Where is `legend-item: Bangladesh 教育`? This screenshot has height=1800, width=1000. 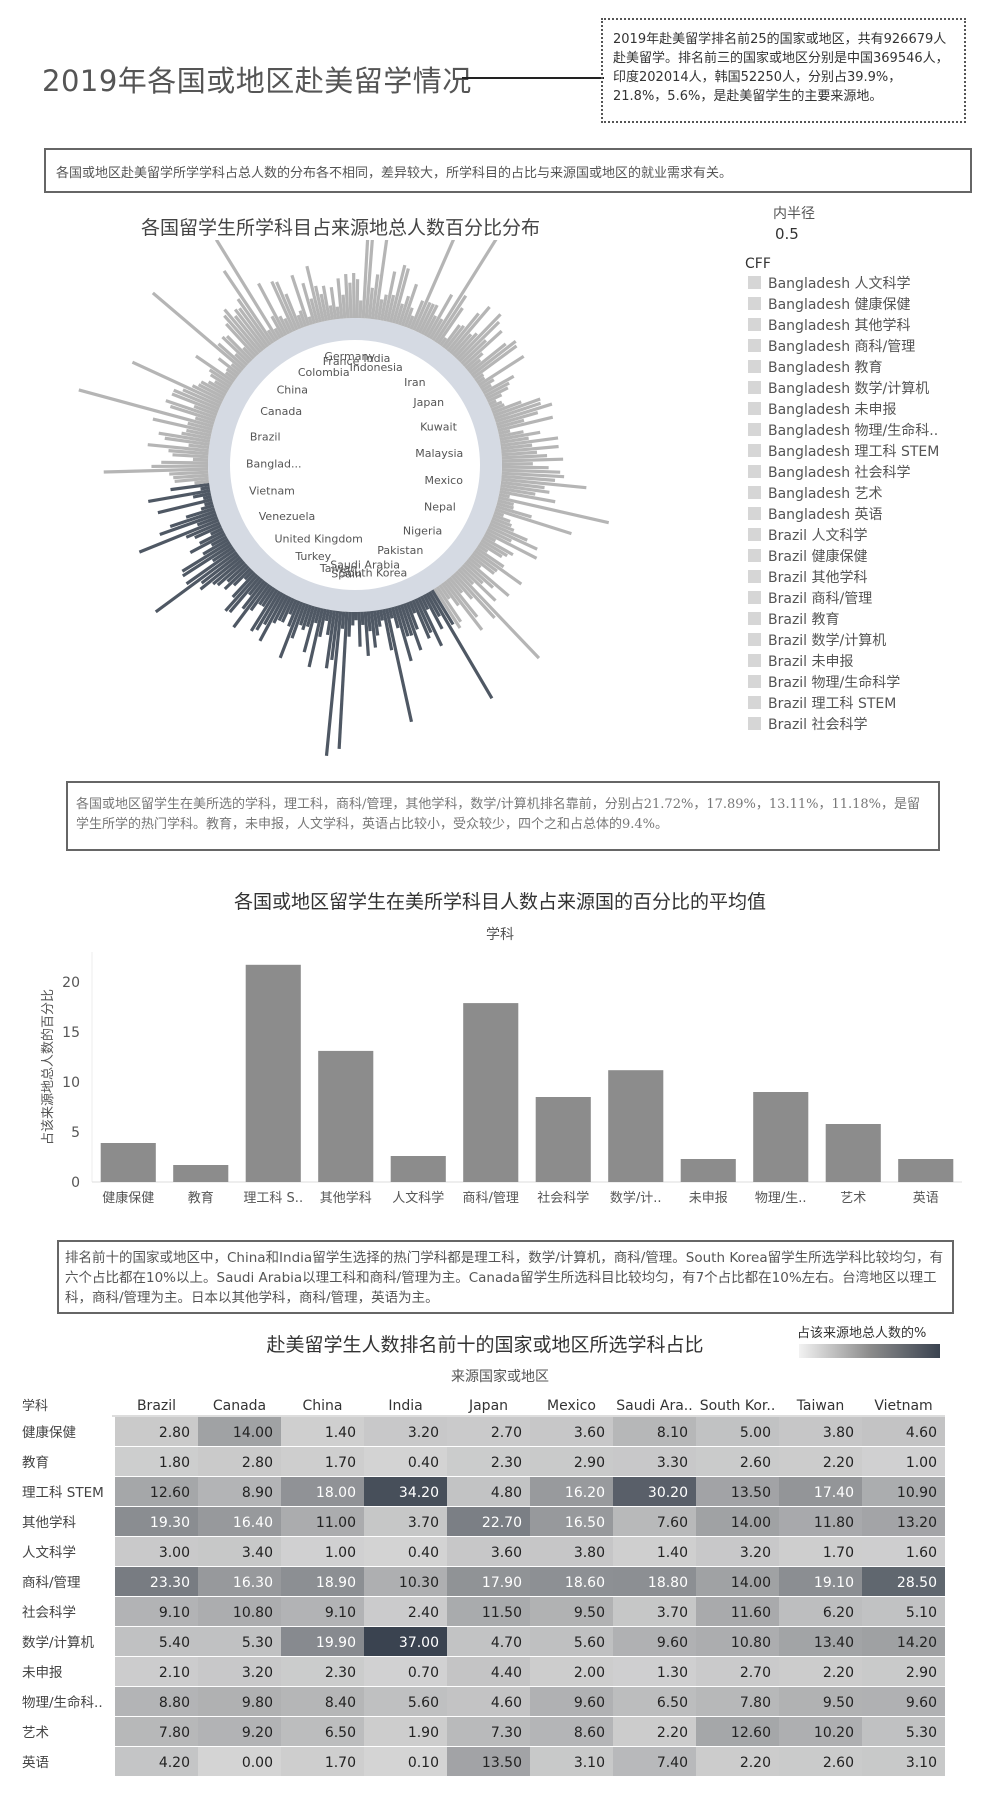 legend-item: Bangladesh 教育 is located at coordinates (858, 368).